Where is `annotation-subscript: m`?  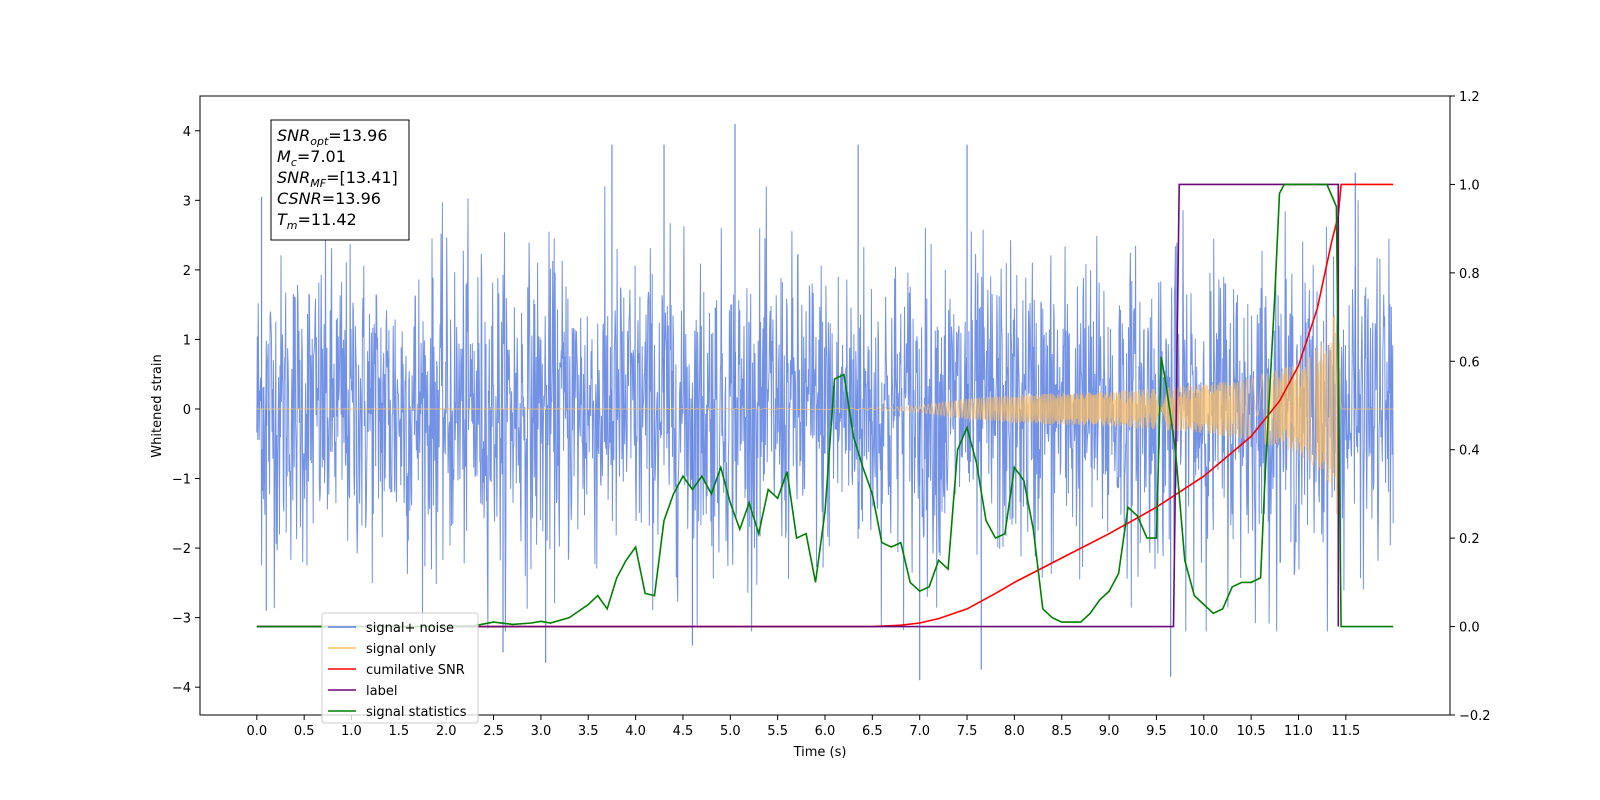 annotation-subscript: m is located at coordinates (292, 225).